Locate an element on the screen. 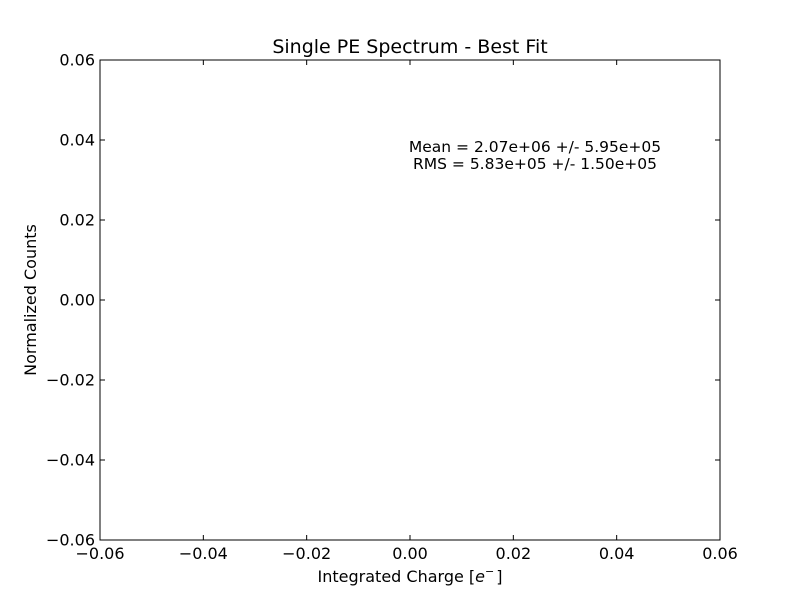 The width and height of the screenshot is (800, 600). annotation-rms: RMS = 5.83e+05 +/- 1.50e+05 is located at coordinates (535, 164).